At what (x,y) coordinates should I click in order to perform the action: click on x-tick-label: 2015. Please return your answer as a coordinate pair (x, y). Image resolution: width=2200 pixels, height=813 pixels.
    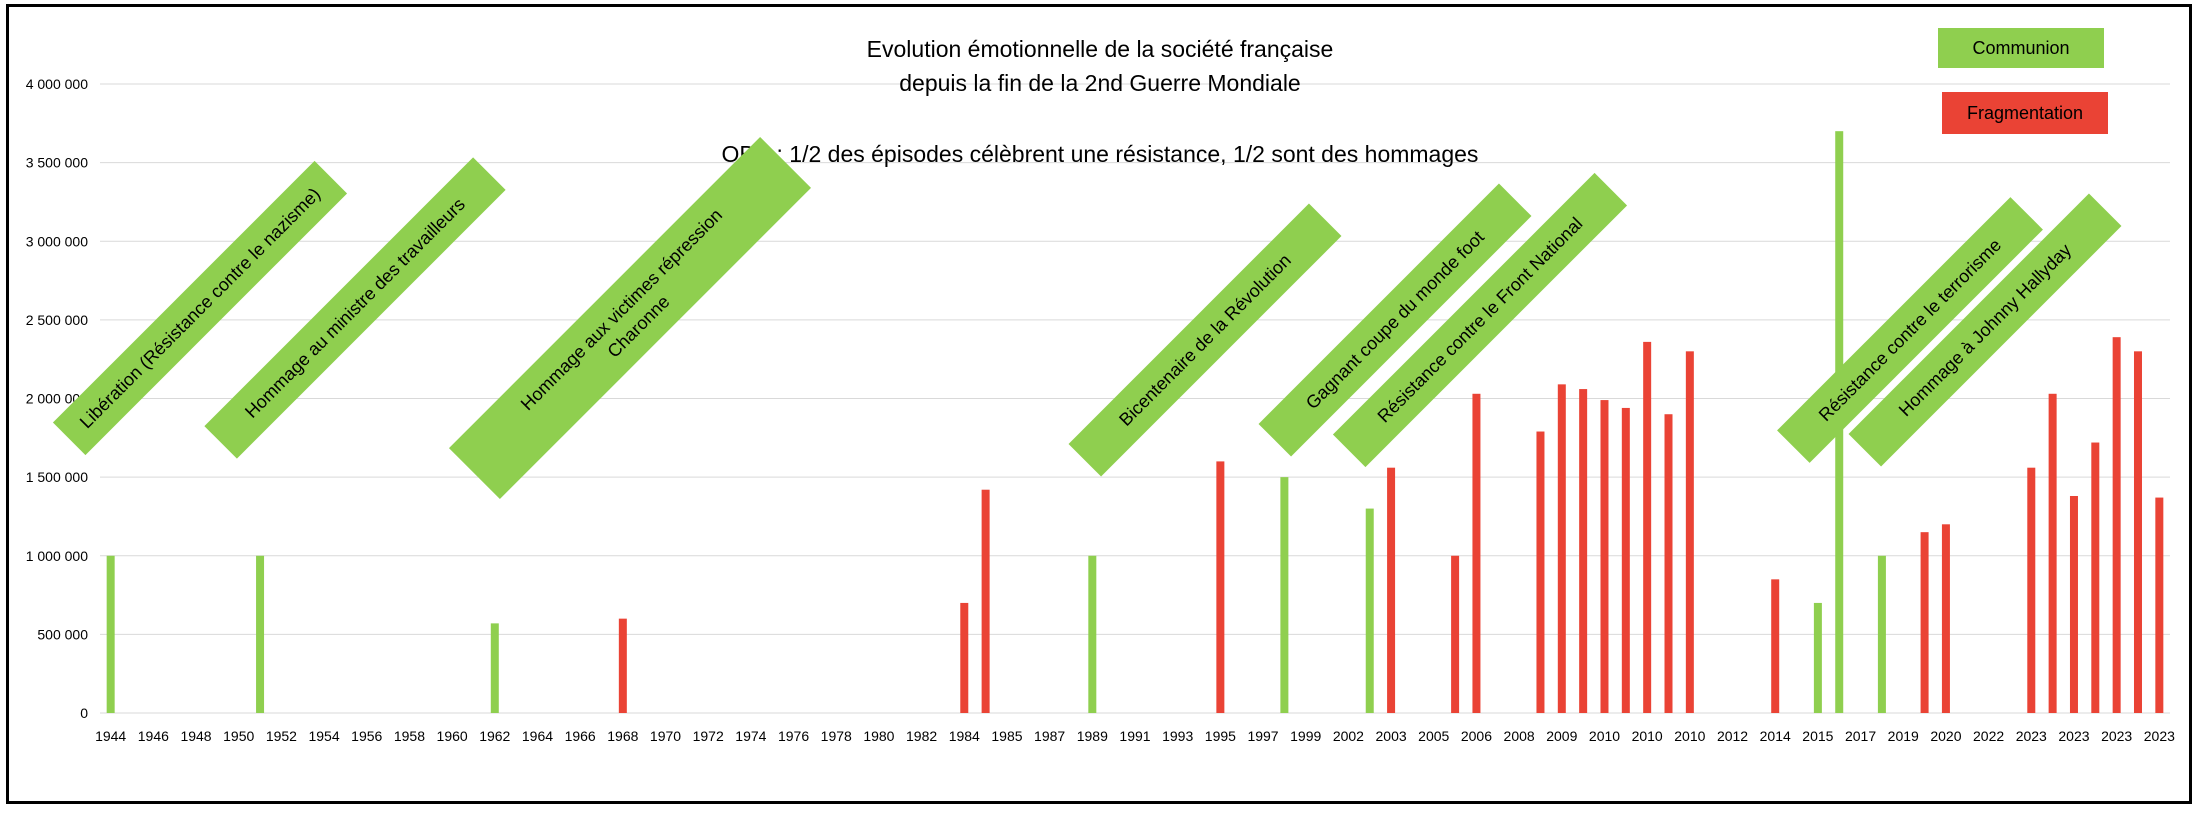
    Looking at the image, I should click on (1817, 736).